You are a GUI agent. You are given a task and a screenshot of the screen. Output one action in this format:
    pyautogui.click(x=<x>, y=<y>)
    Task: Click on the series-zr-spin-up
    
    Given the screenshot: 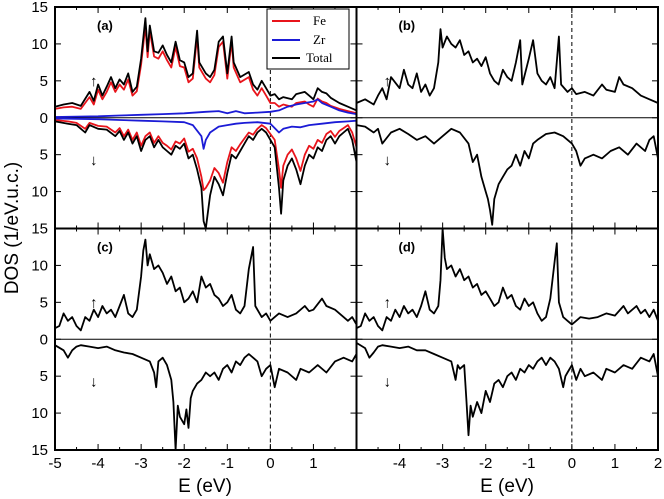 What is the action you would take?
    pyautogui.click(x=205, y=108)
    